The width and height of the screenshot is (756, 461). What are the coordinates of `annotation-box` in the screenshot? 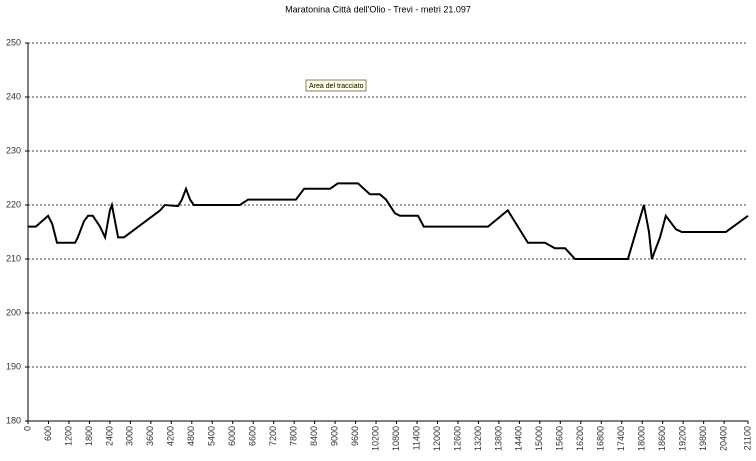 It's located at (336, 85).